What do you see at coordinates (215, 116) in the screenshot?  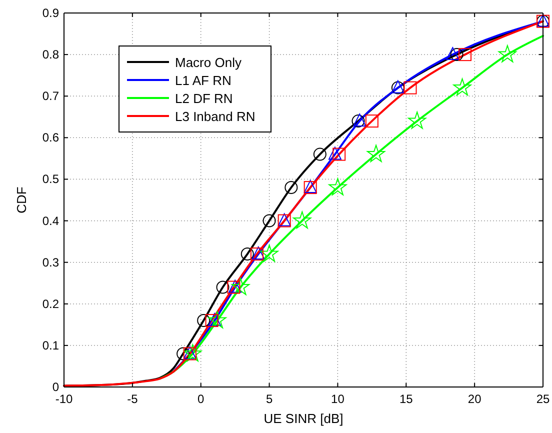 I see `legend-label: L3 Inband RN` at bounding box center [215, 116].